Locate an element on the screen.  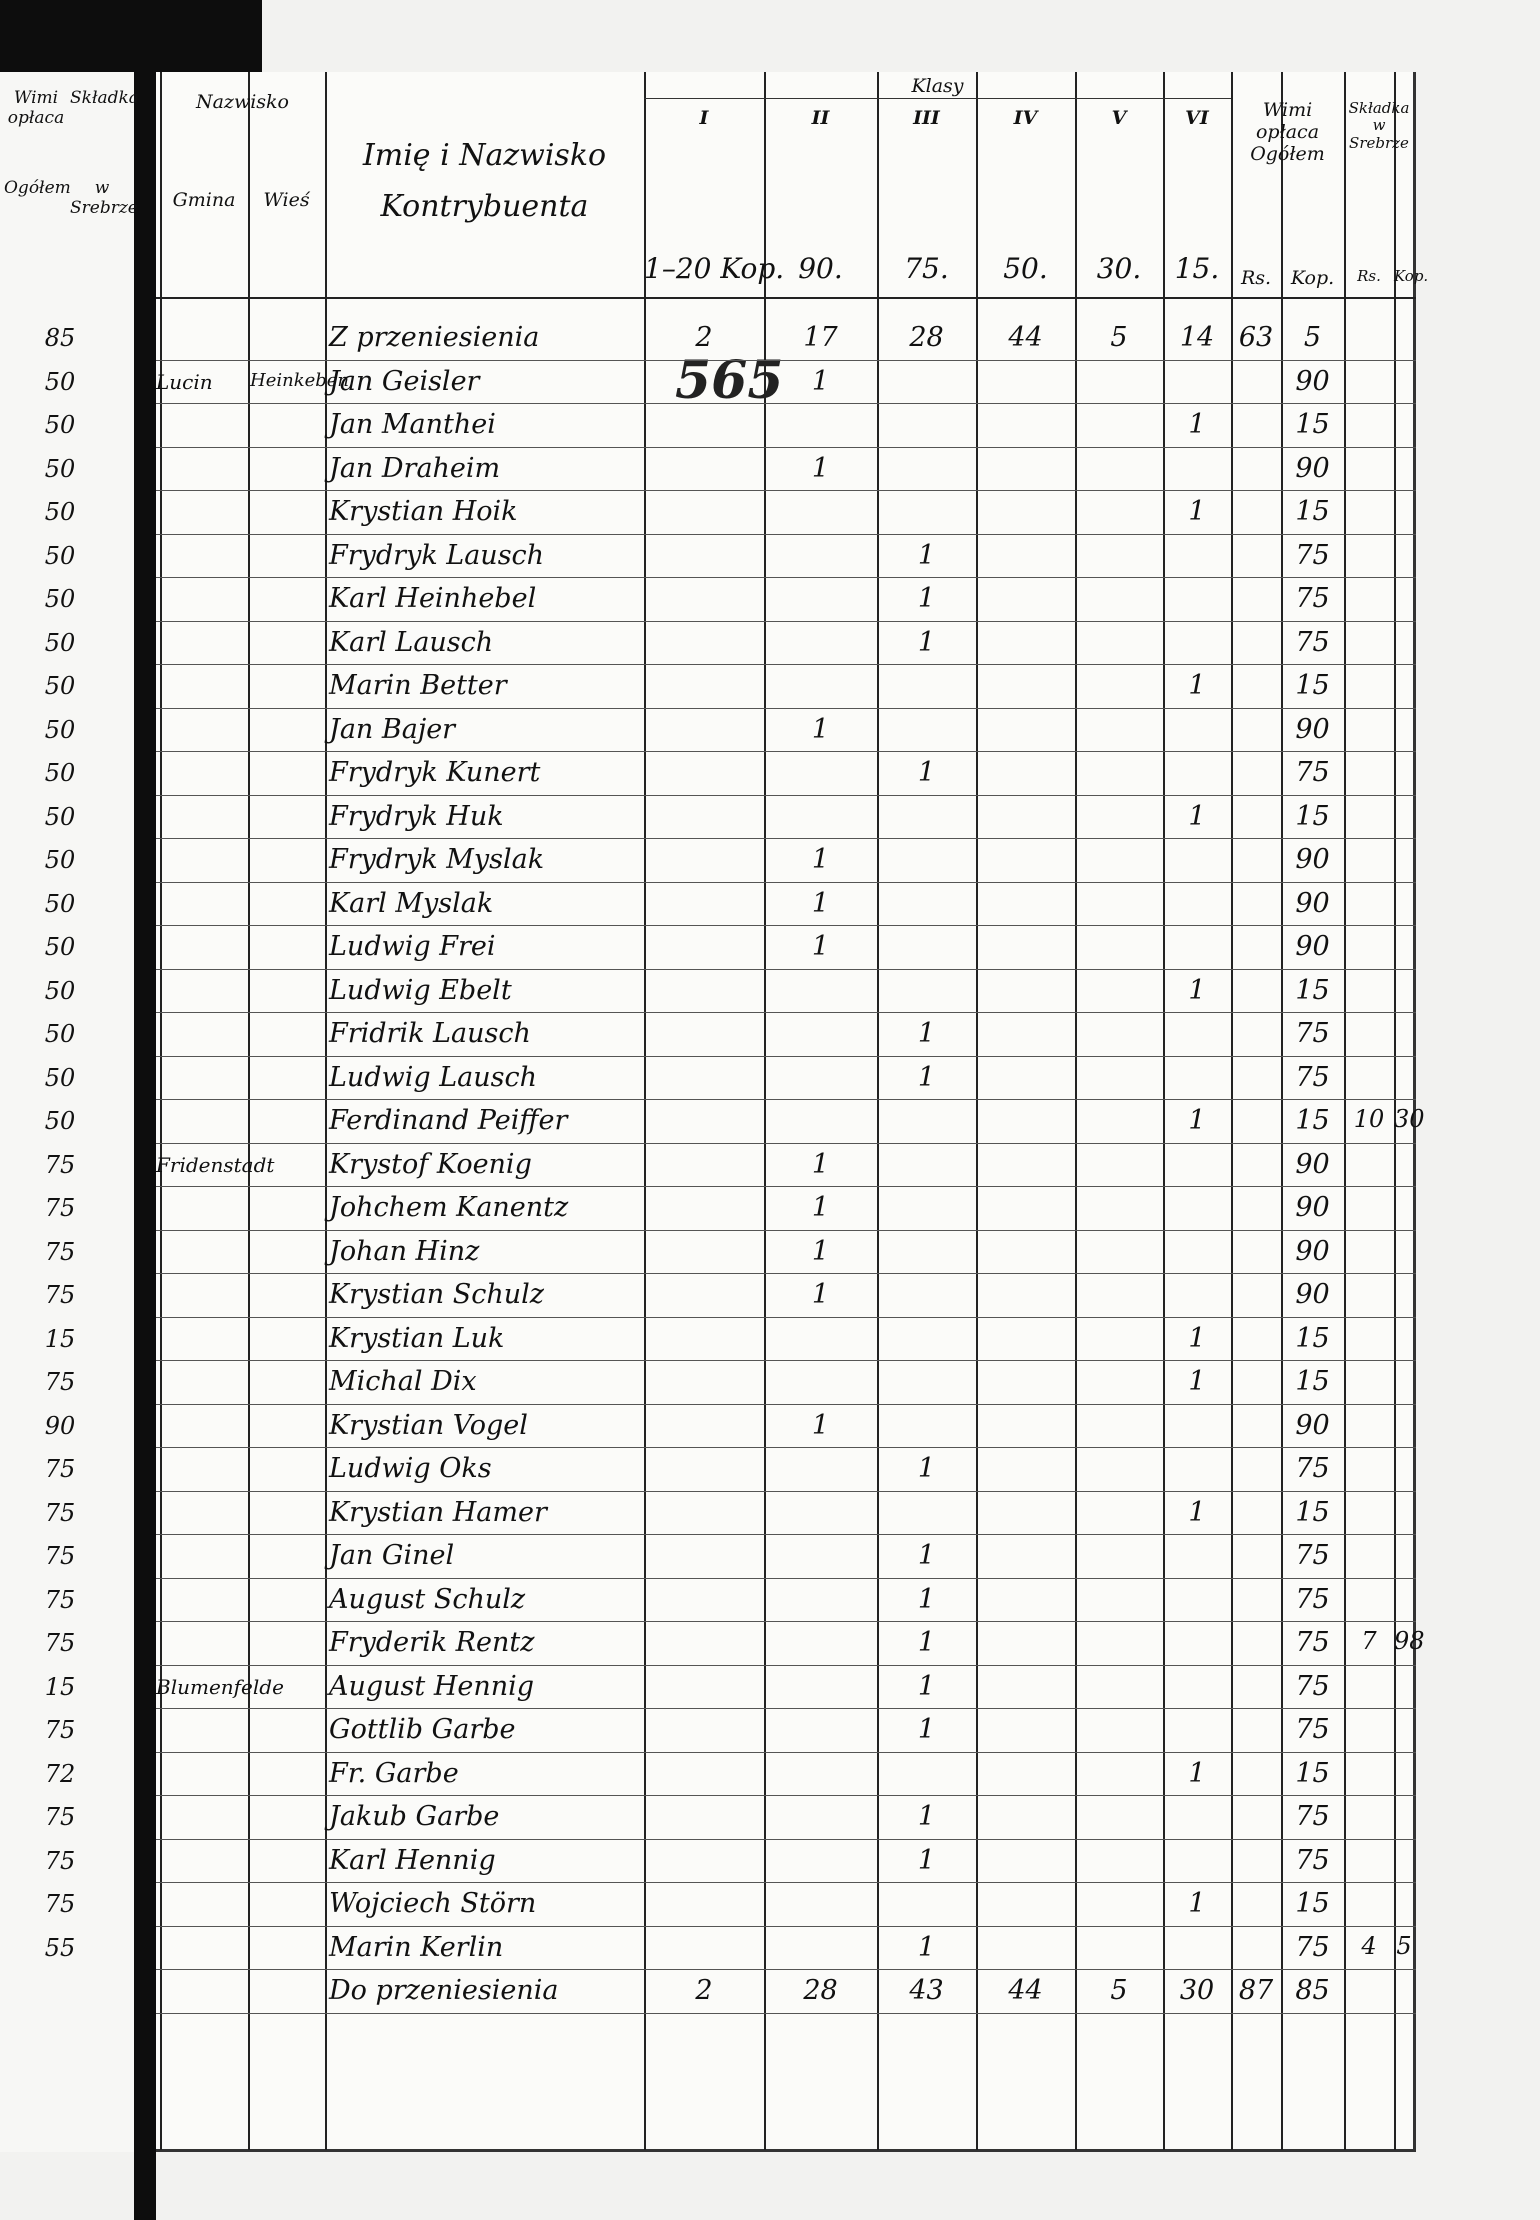
class-count: 17 is located at coordinates (820, 337).